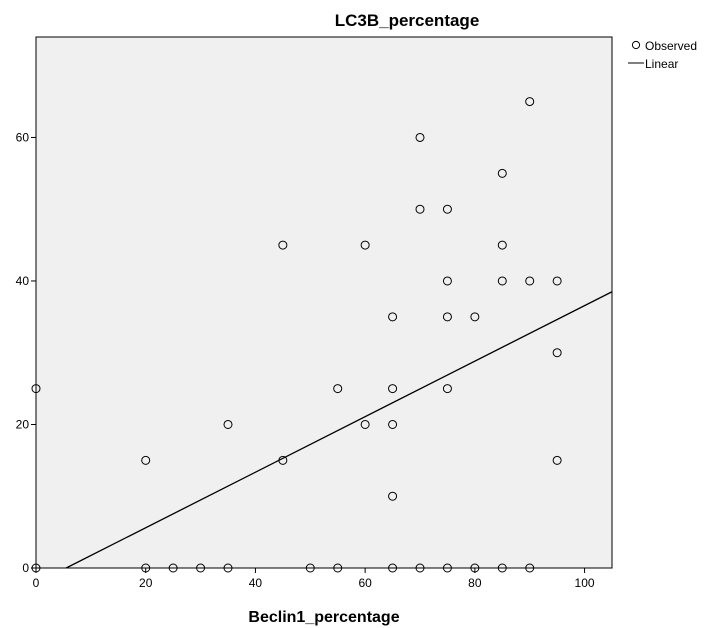 The width and height of the screenshot is (718, 628). Describe the element at coordinates (661, 64) in the screenshot. I see `legend-linear-label: Linear` at that location.